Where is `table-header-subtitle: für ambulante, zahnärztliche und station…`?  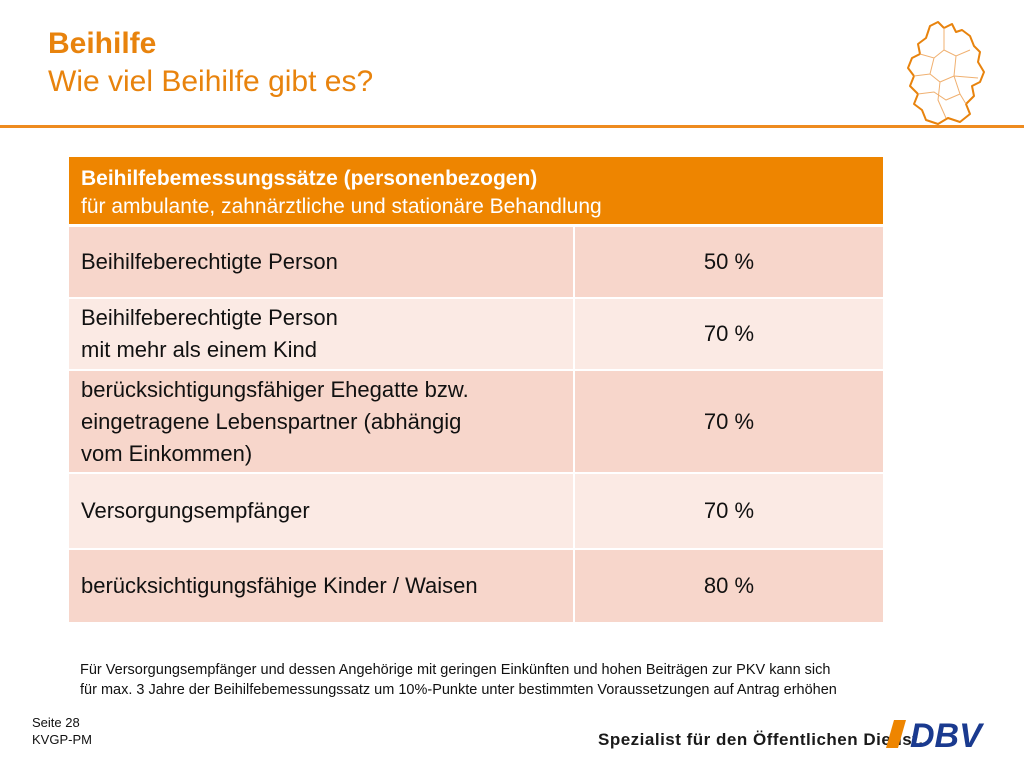
table-header-subtitle: für ambulante, zahnärztliche und station… is located at coordinates (341, 206).